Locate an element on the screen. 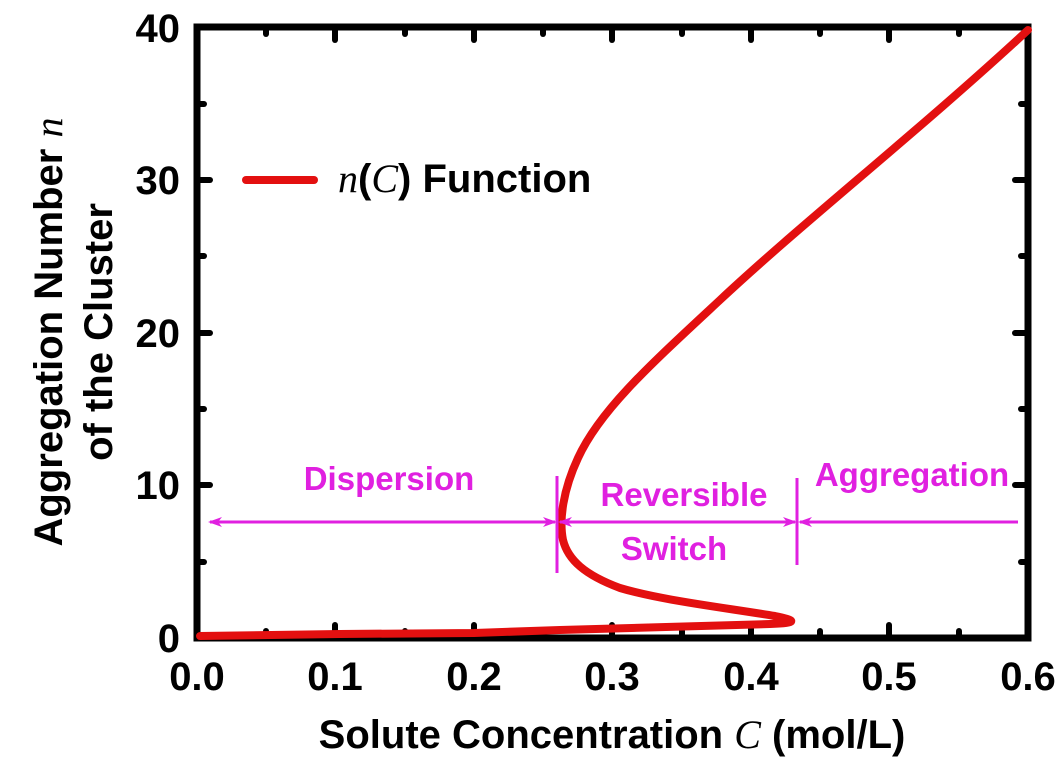 Image resolution: width=1062 pixels, height=761 pixels. x-tick-6: 0.6 is located at coordinates (1028, 677).